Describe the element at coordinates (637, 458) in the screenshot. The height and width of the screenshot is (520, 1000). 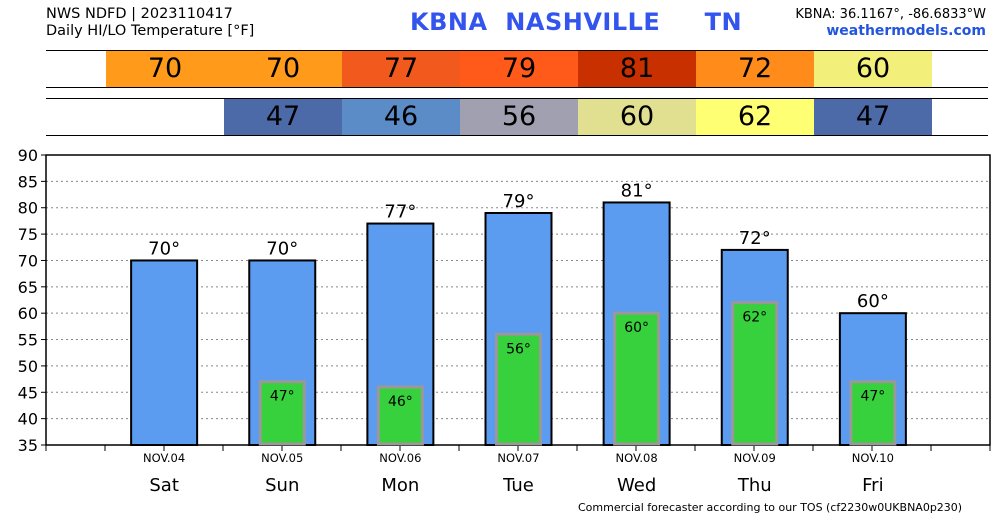
I see `date-label: NOV.08` at that location.